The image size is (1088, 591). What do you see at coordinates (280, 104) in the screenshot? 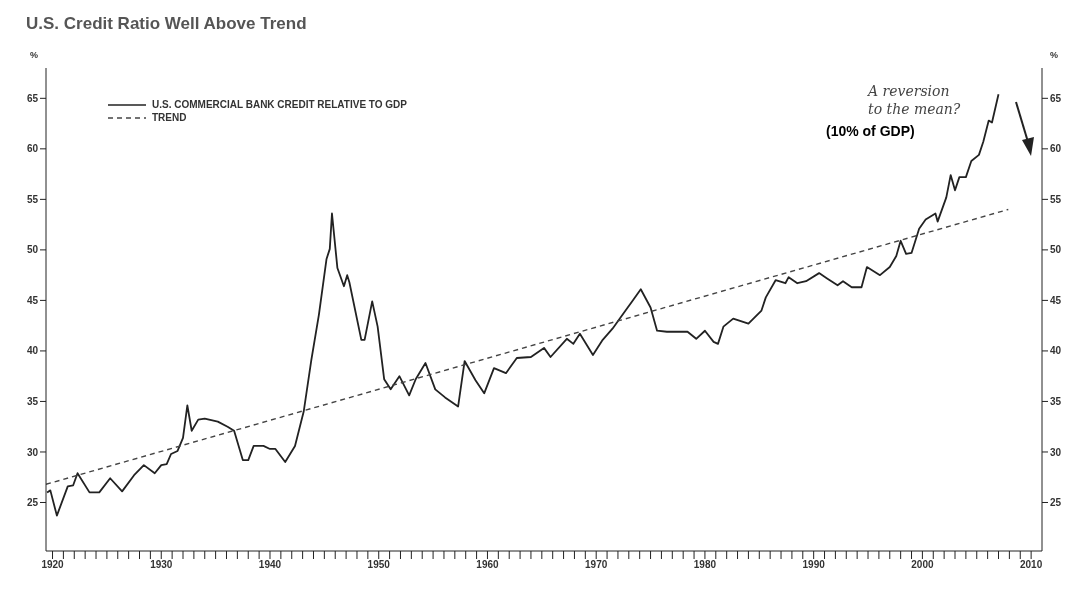
I see `legend-label: U.S. COMMERCIAL BANK CREDIT RELATIVE TO GDP` at bounding box center [280, 104].